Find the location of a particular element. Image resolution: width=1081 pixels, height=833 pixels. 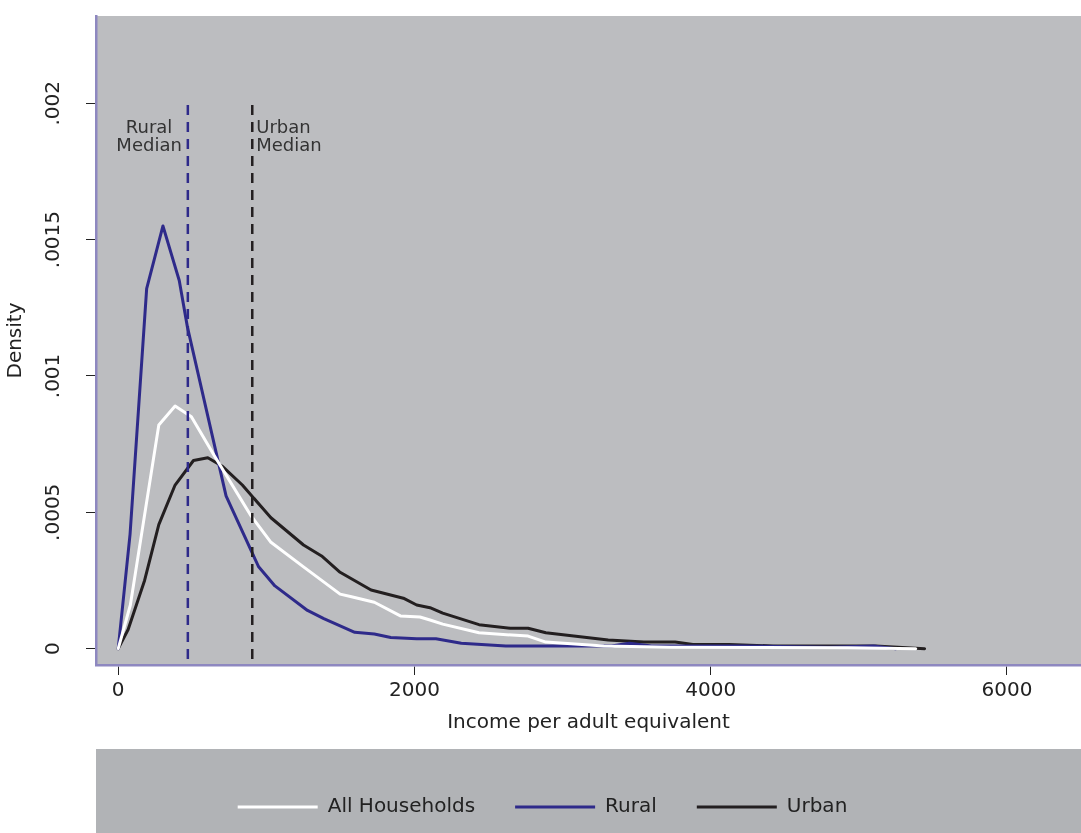

legend-label: Urban is located at coordinates (817, 805).